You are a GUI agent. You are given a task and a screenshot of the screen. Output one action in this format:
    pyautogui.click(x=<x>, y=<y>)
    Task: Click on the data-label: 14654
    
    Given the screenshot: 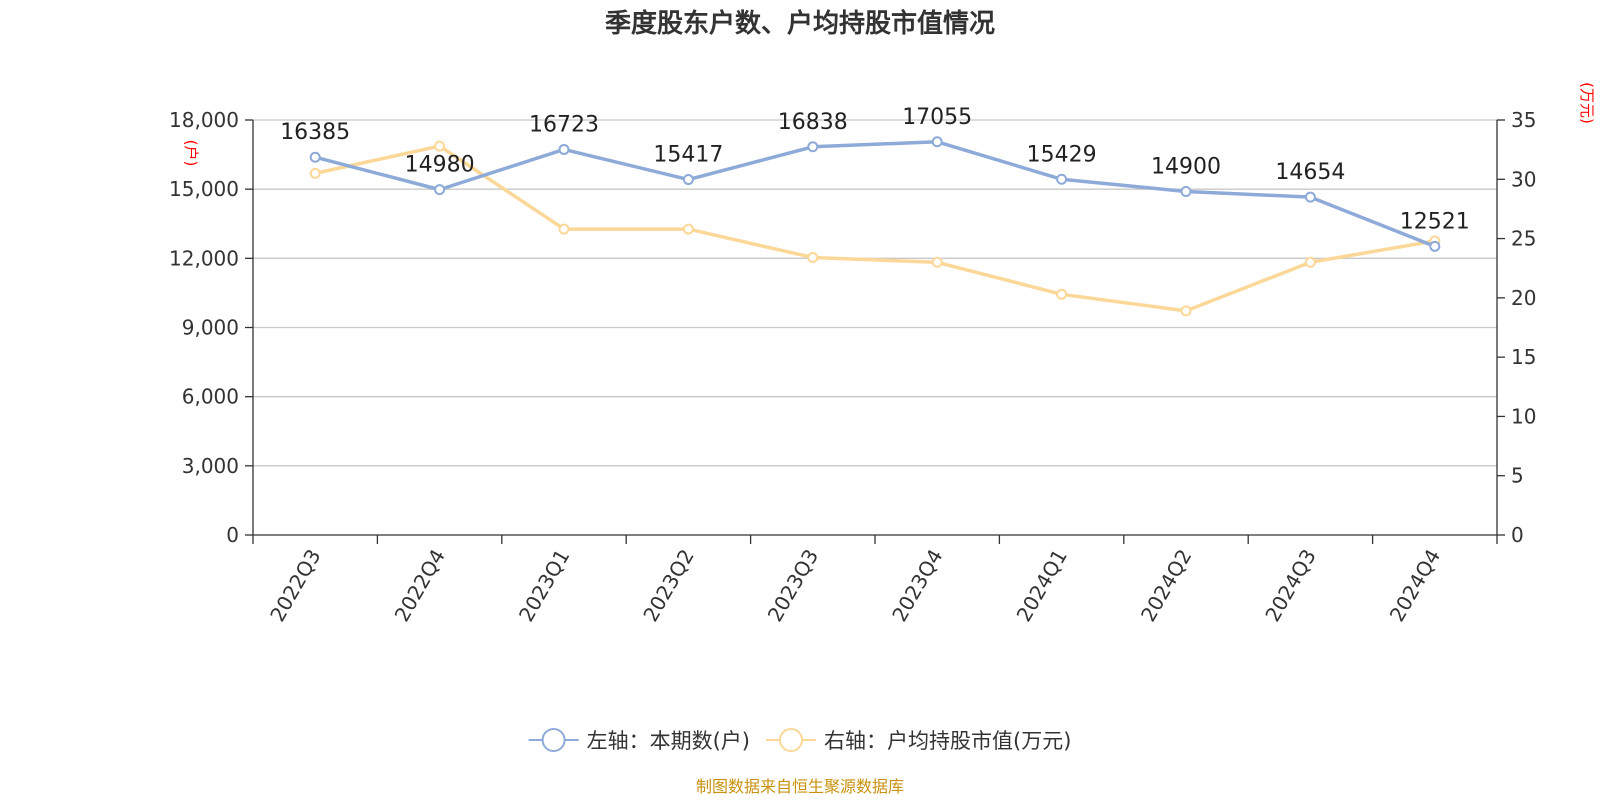 What is the action you would take?
    pyautogui.click(x=1310, y=172)
    